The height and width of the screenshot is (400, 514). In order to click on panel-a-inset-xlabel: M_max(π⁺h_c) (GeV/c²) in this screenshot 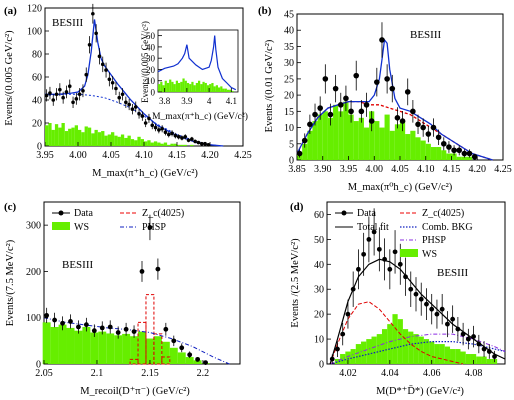, I will do `click(200, 116)`.